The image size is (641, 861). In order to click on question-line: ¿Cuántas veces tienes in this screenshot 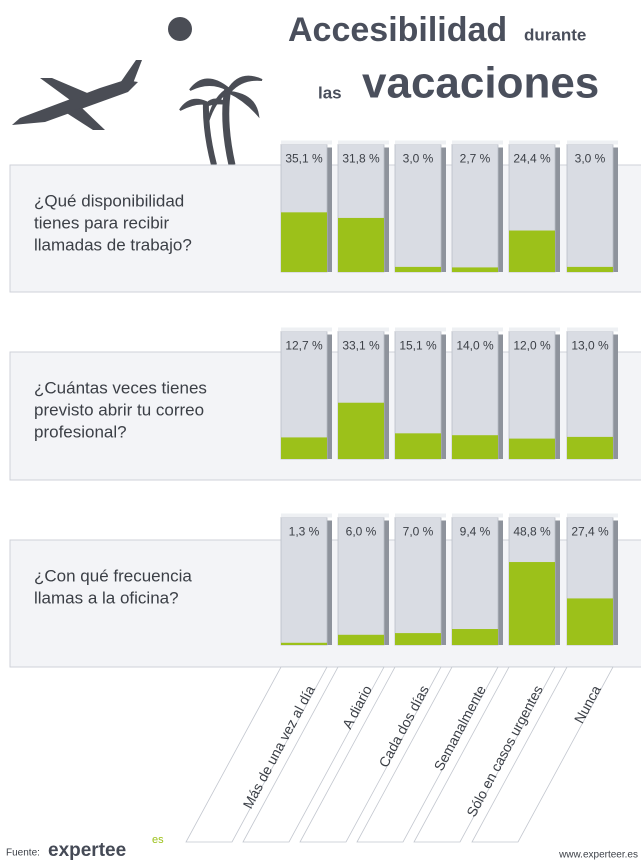, I will do `click(120, 387)`.